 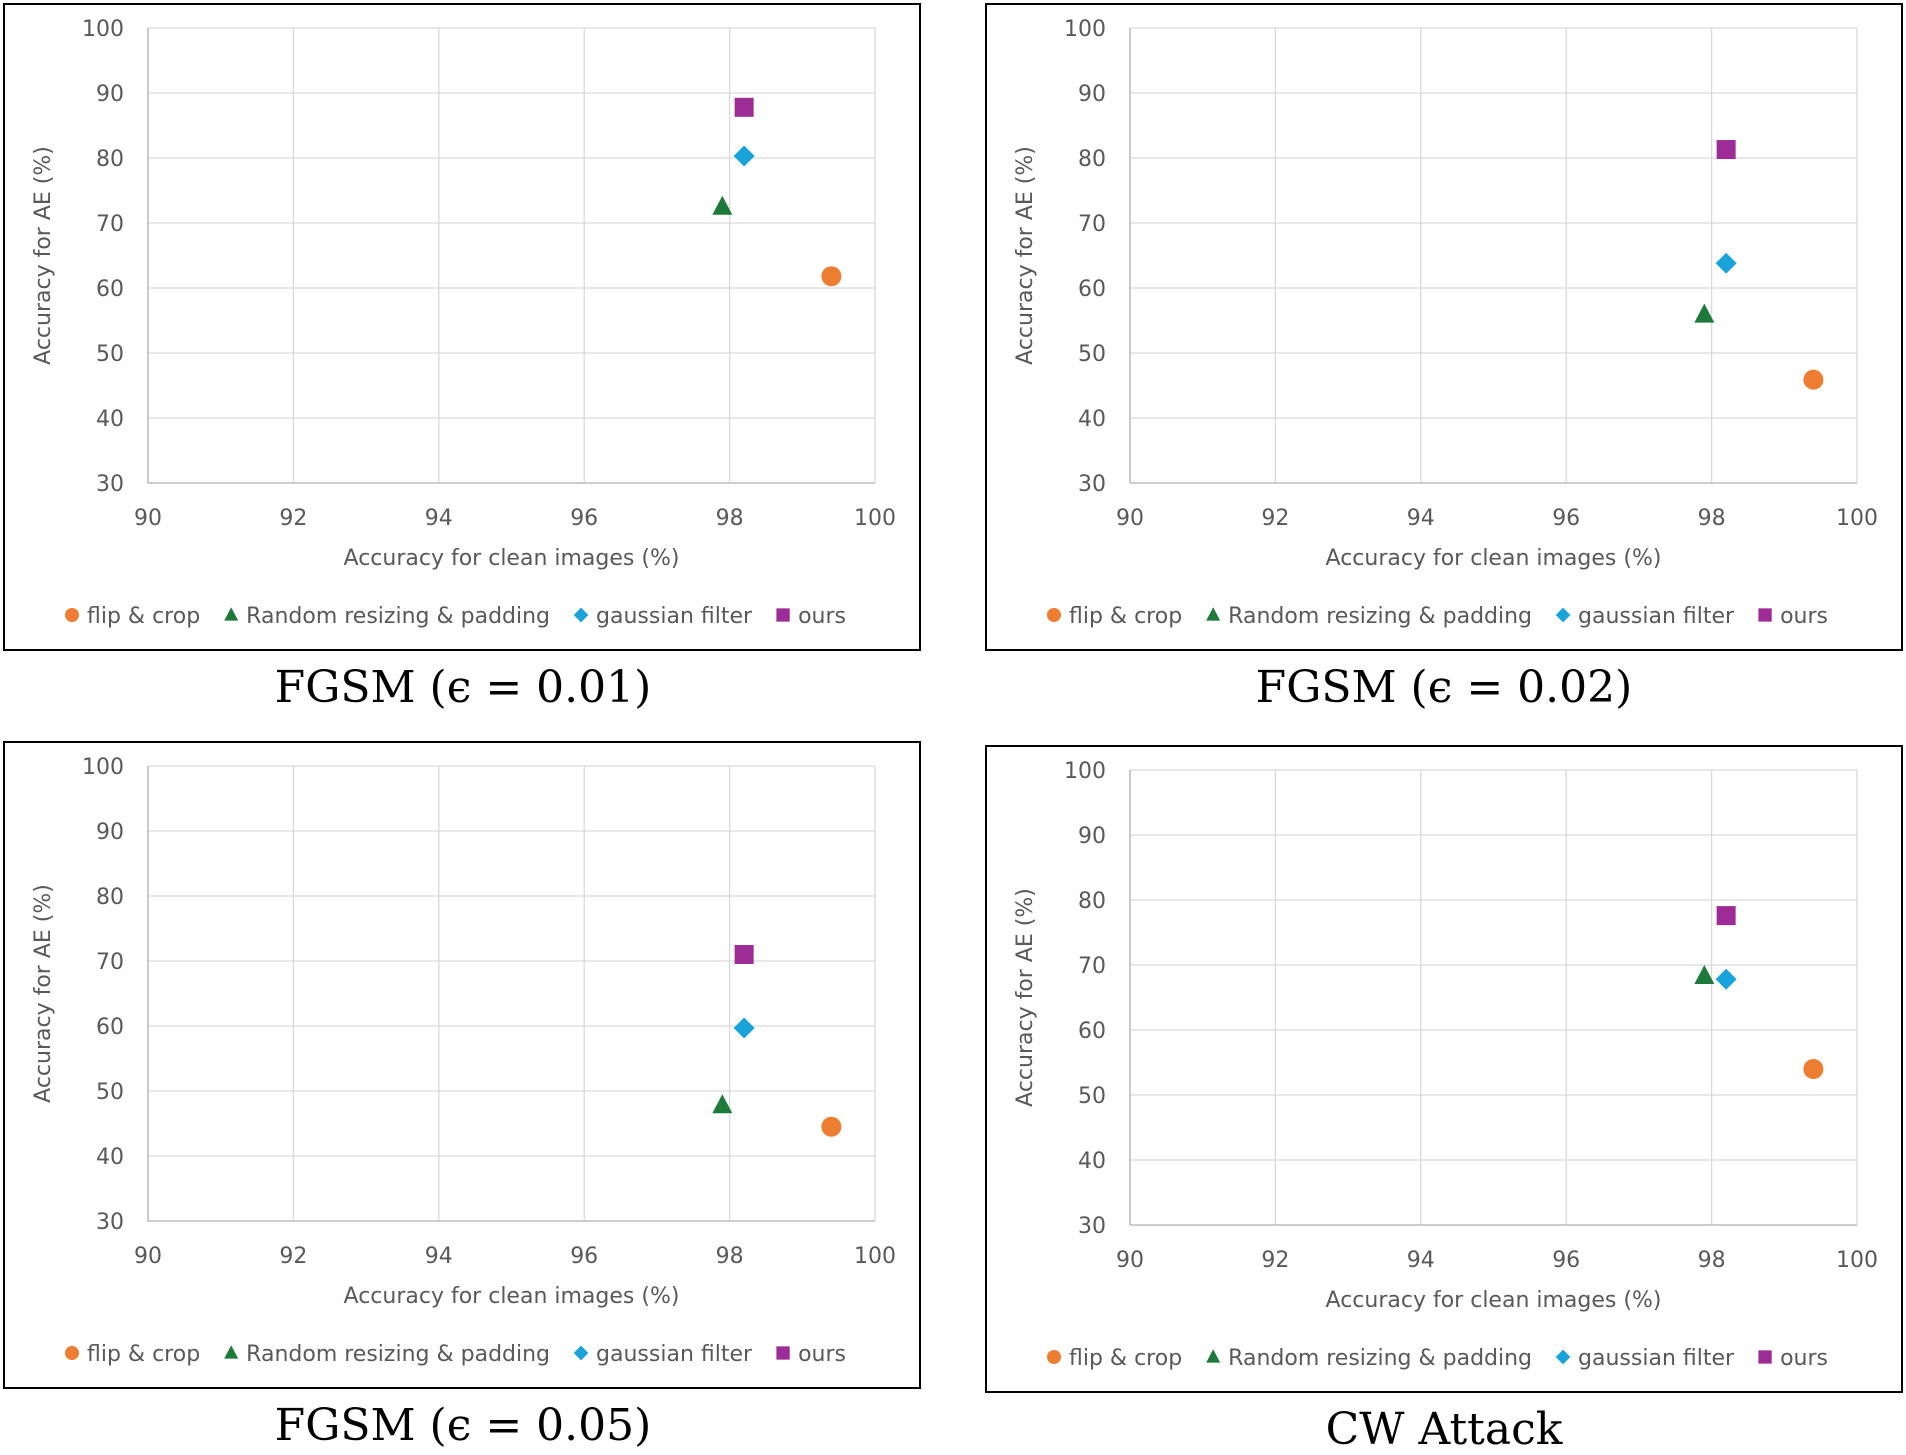 What do you see at coordinates (1444, 1429) in the screenshot?
I see `chart-caption: CW Attack` at bounding box center [1444, 1429].